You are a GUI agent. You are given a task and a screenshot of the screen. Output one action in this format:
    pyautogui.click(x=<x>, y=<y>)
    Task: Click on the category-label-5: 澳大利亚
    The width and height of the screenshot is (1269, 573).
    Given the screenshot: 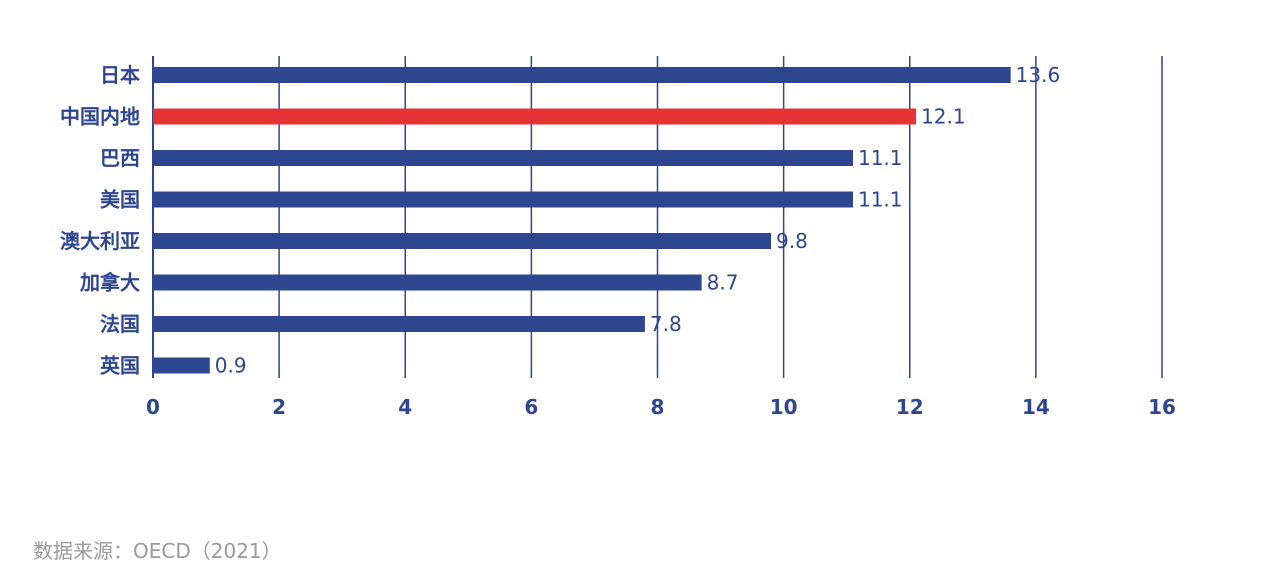 What is the action you would take?
    pyautogui.click(x=100, y=241)
    